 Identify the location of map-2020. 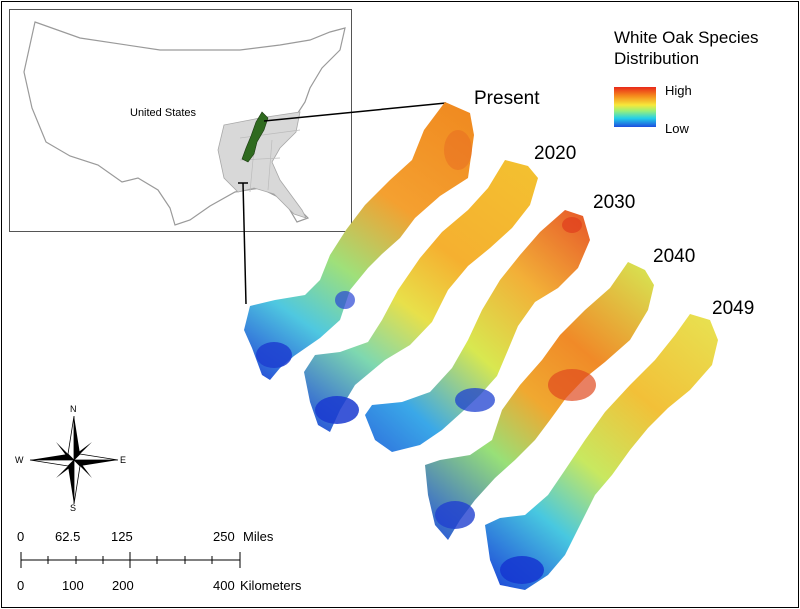
(421, 296).